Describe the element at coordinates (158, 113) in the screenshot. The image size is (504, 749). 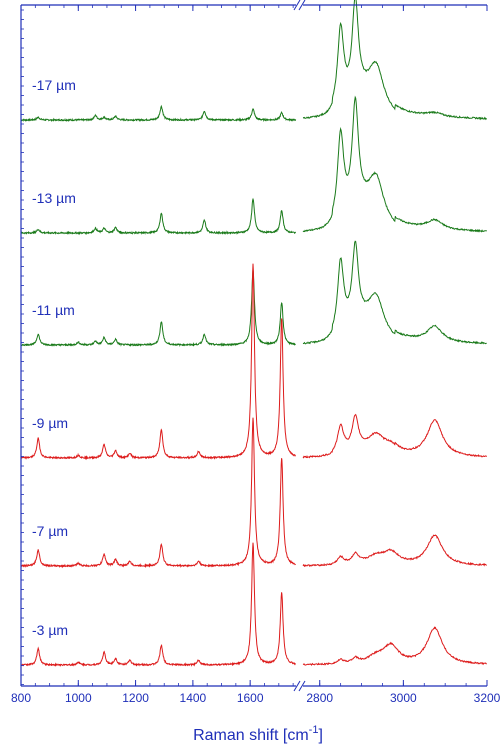
I see `series-line-1-low` at that location.